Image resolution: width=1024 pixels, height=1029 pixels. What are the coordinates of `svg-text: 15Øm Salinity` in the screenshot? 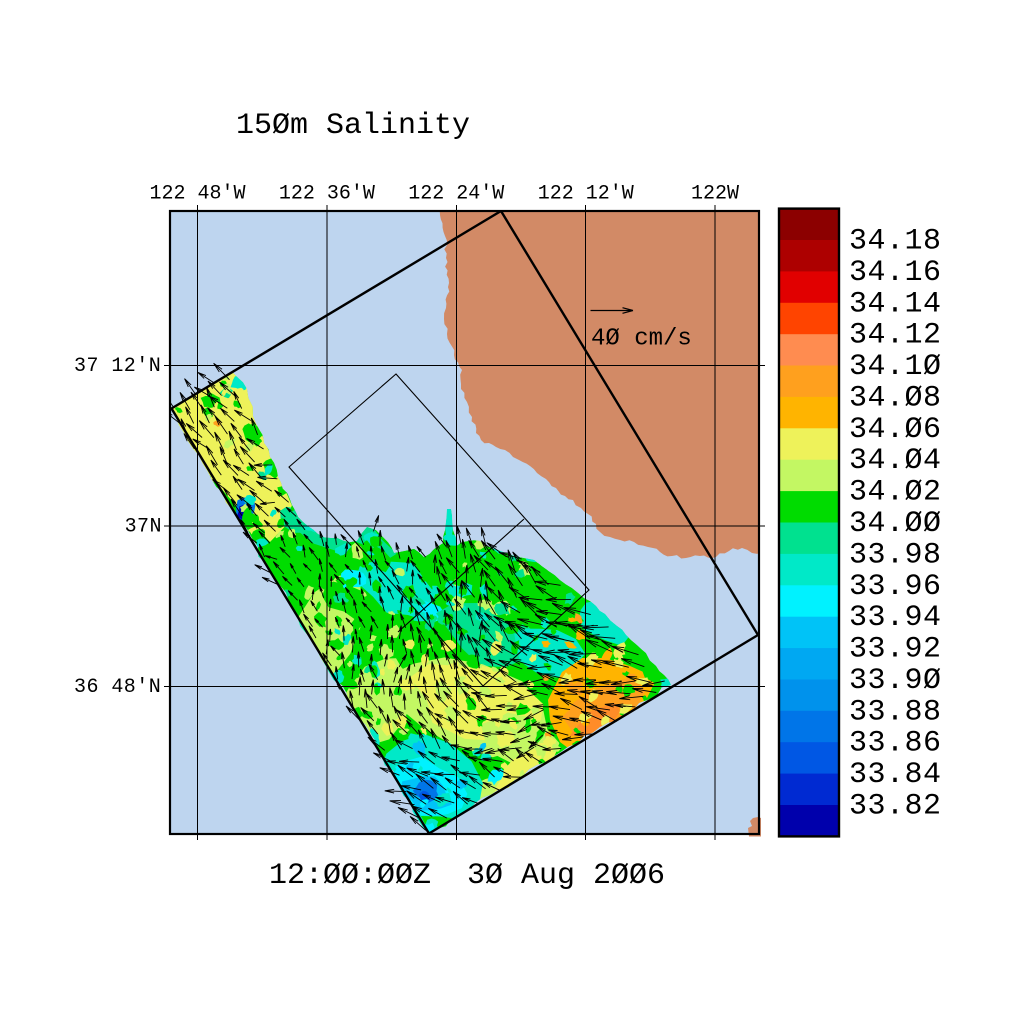 It's located at (353, 126).